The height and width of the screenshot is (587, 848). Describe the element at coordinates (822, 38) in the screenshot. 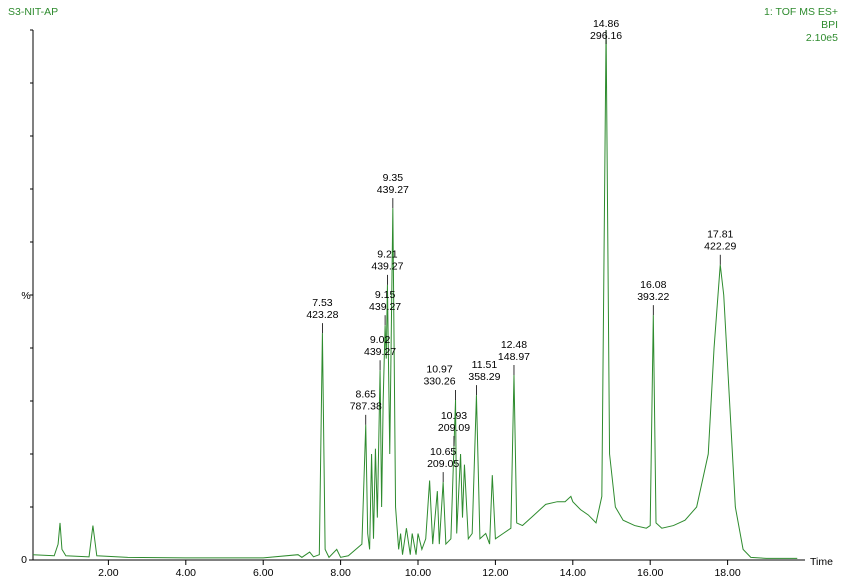

I see `header-line: 2.10e5` at that location.